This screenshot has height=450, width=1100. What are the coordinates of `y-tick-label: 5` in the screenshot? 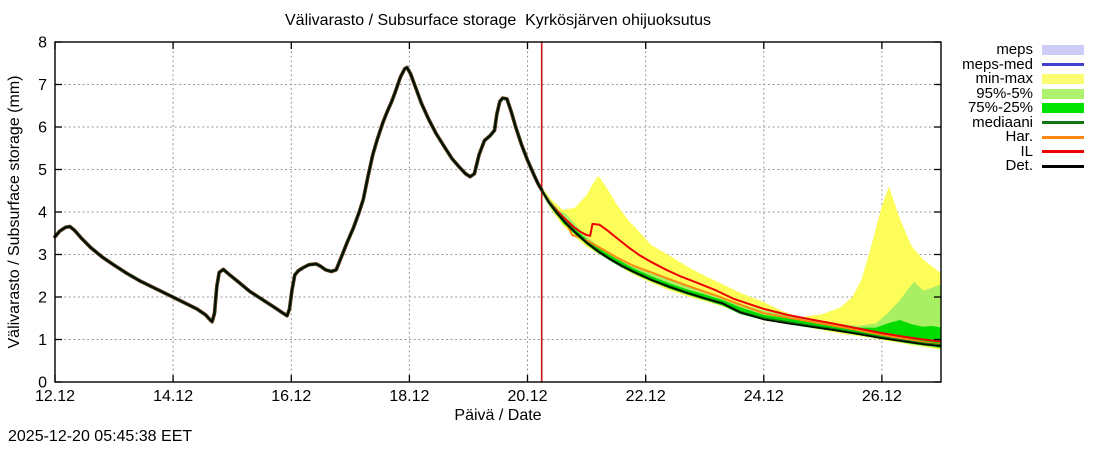 It's located at (42, 170).